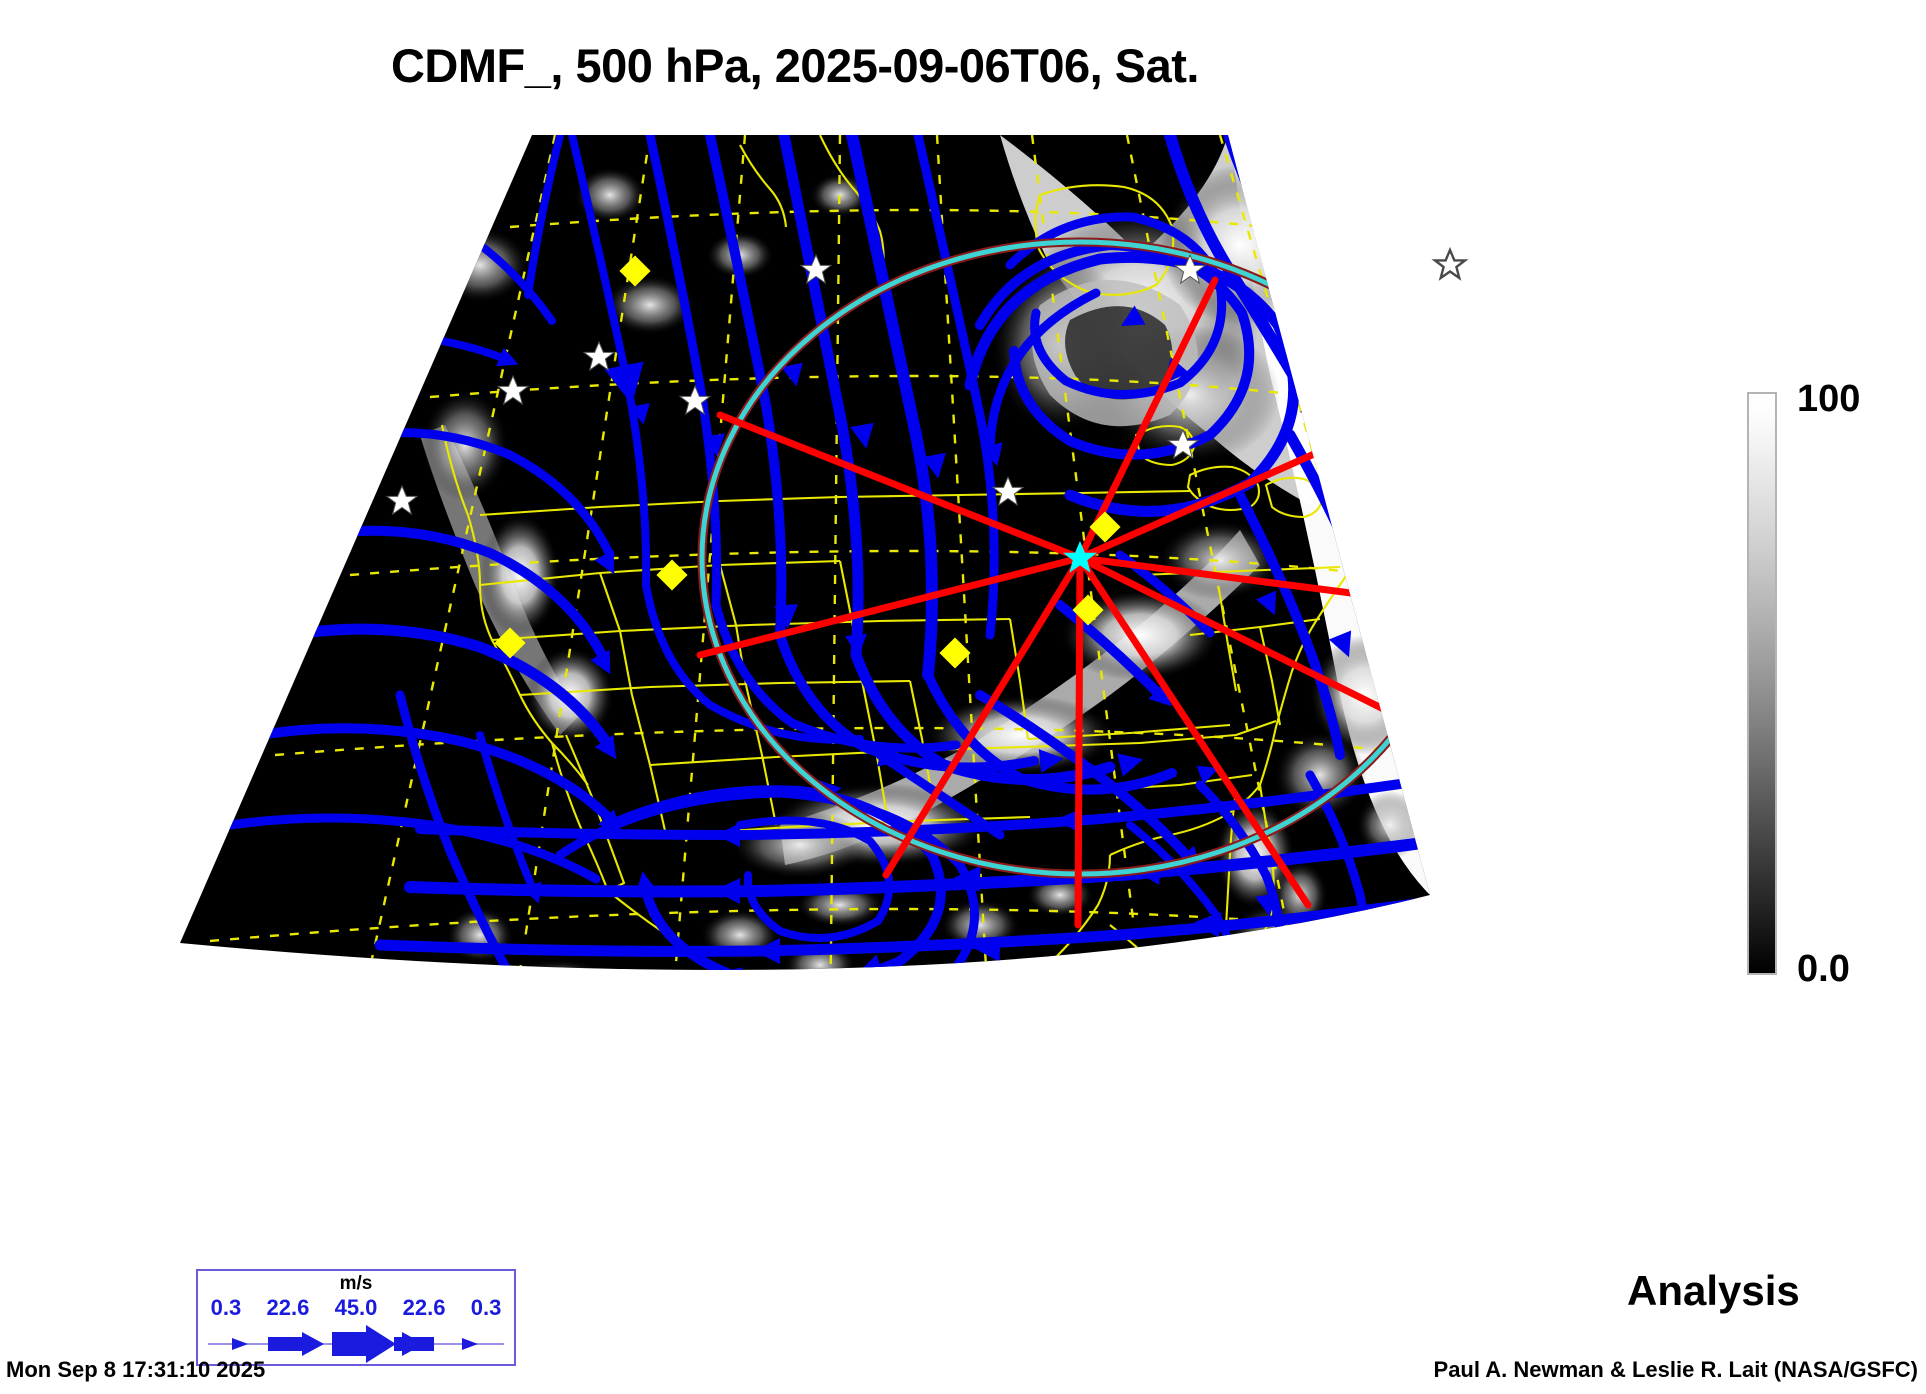  I want to click on wind-arrow-large-head, so click(381, 1344).